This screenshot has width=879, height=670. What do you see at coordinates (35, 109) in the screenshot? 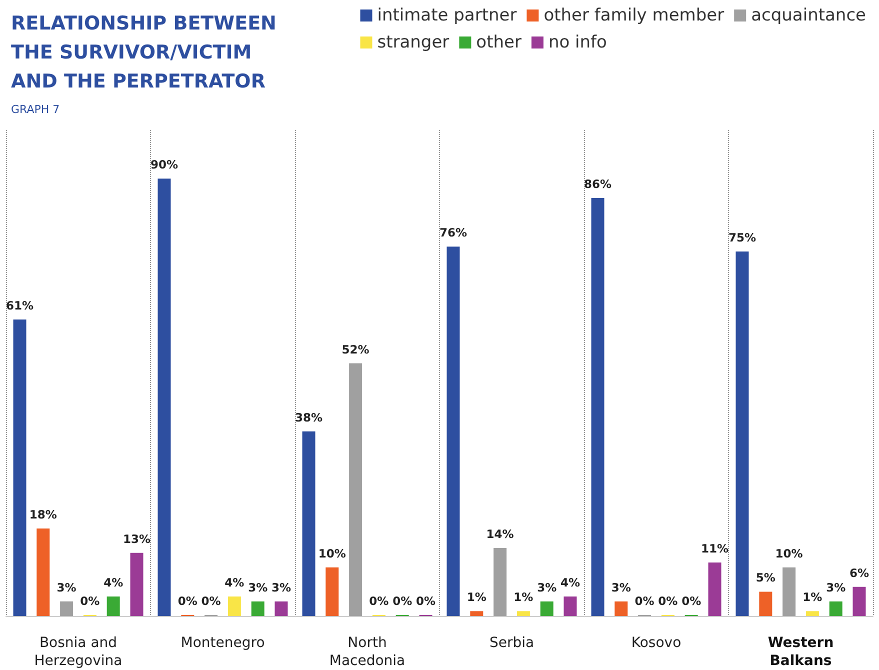
I see `chart-subtitle: GRAPH 7` at bounding box center [35, 109].